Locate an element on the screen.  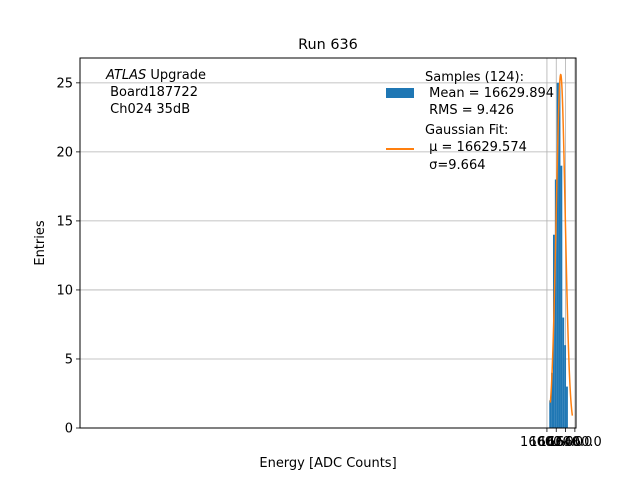
legend-fit-line2: μ = 16629.574 is located at coordinates (476, 147).